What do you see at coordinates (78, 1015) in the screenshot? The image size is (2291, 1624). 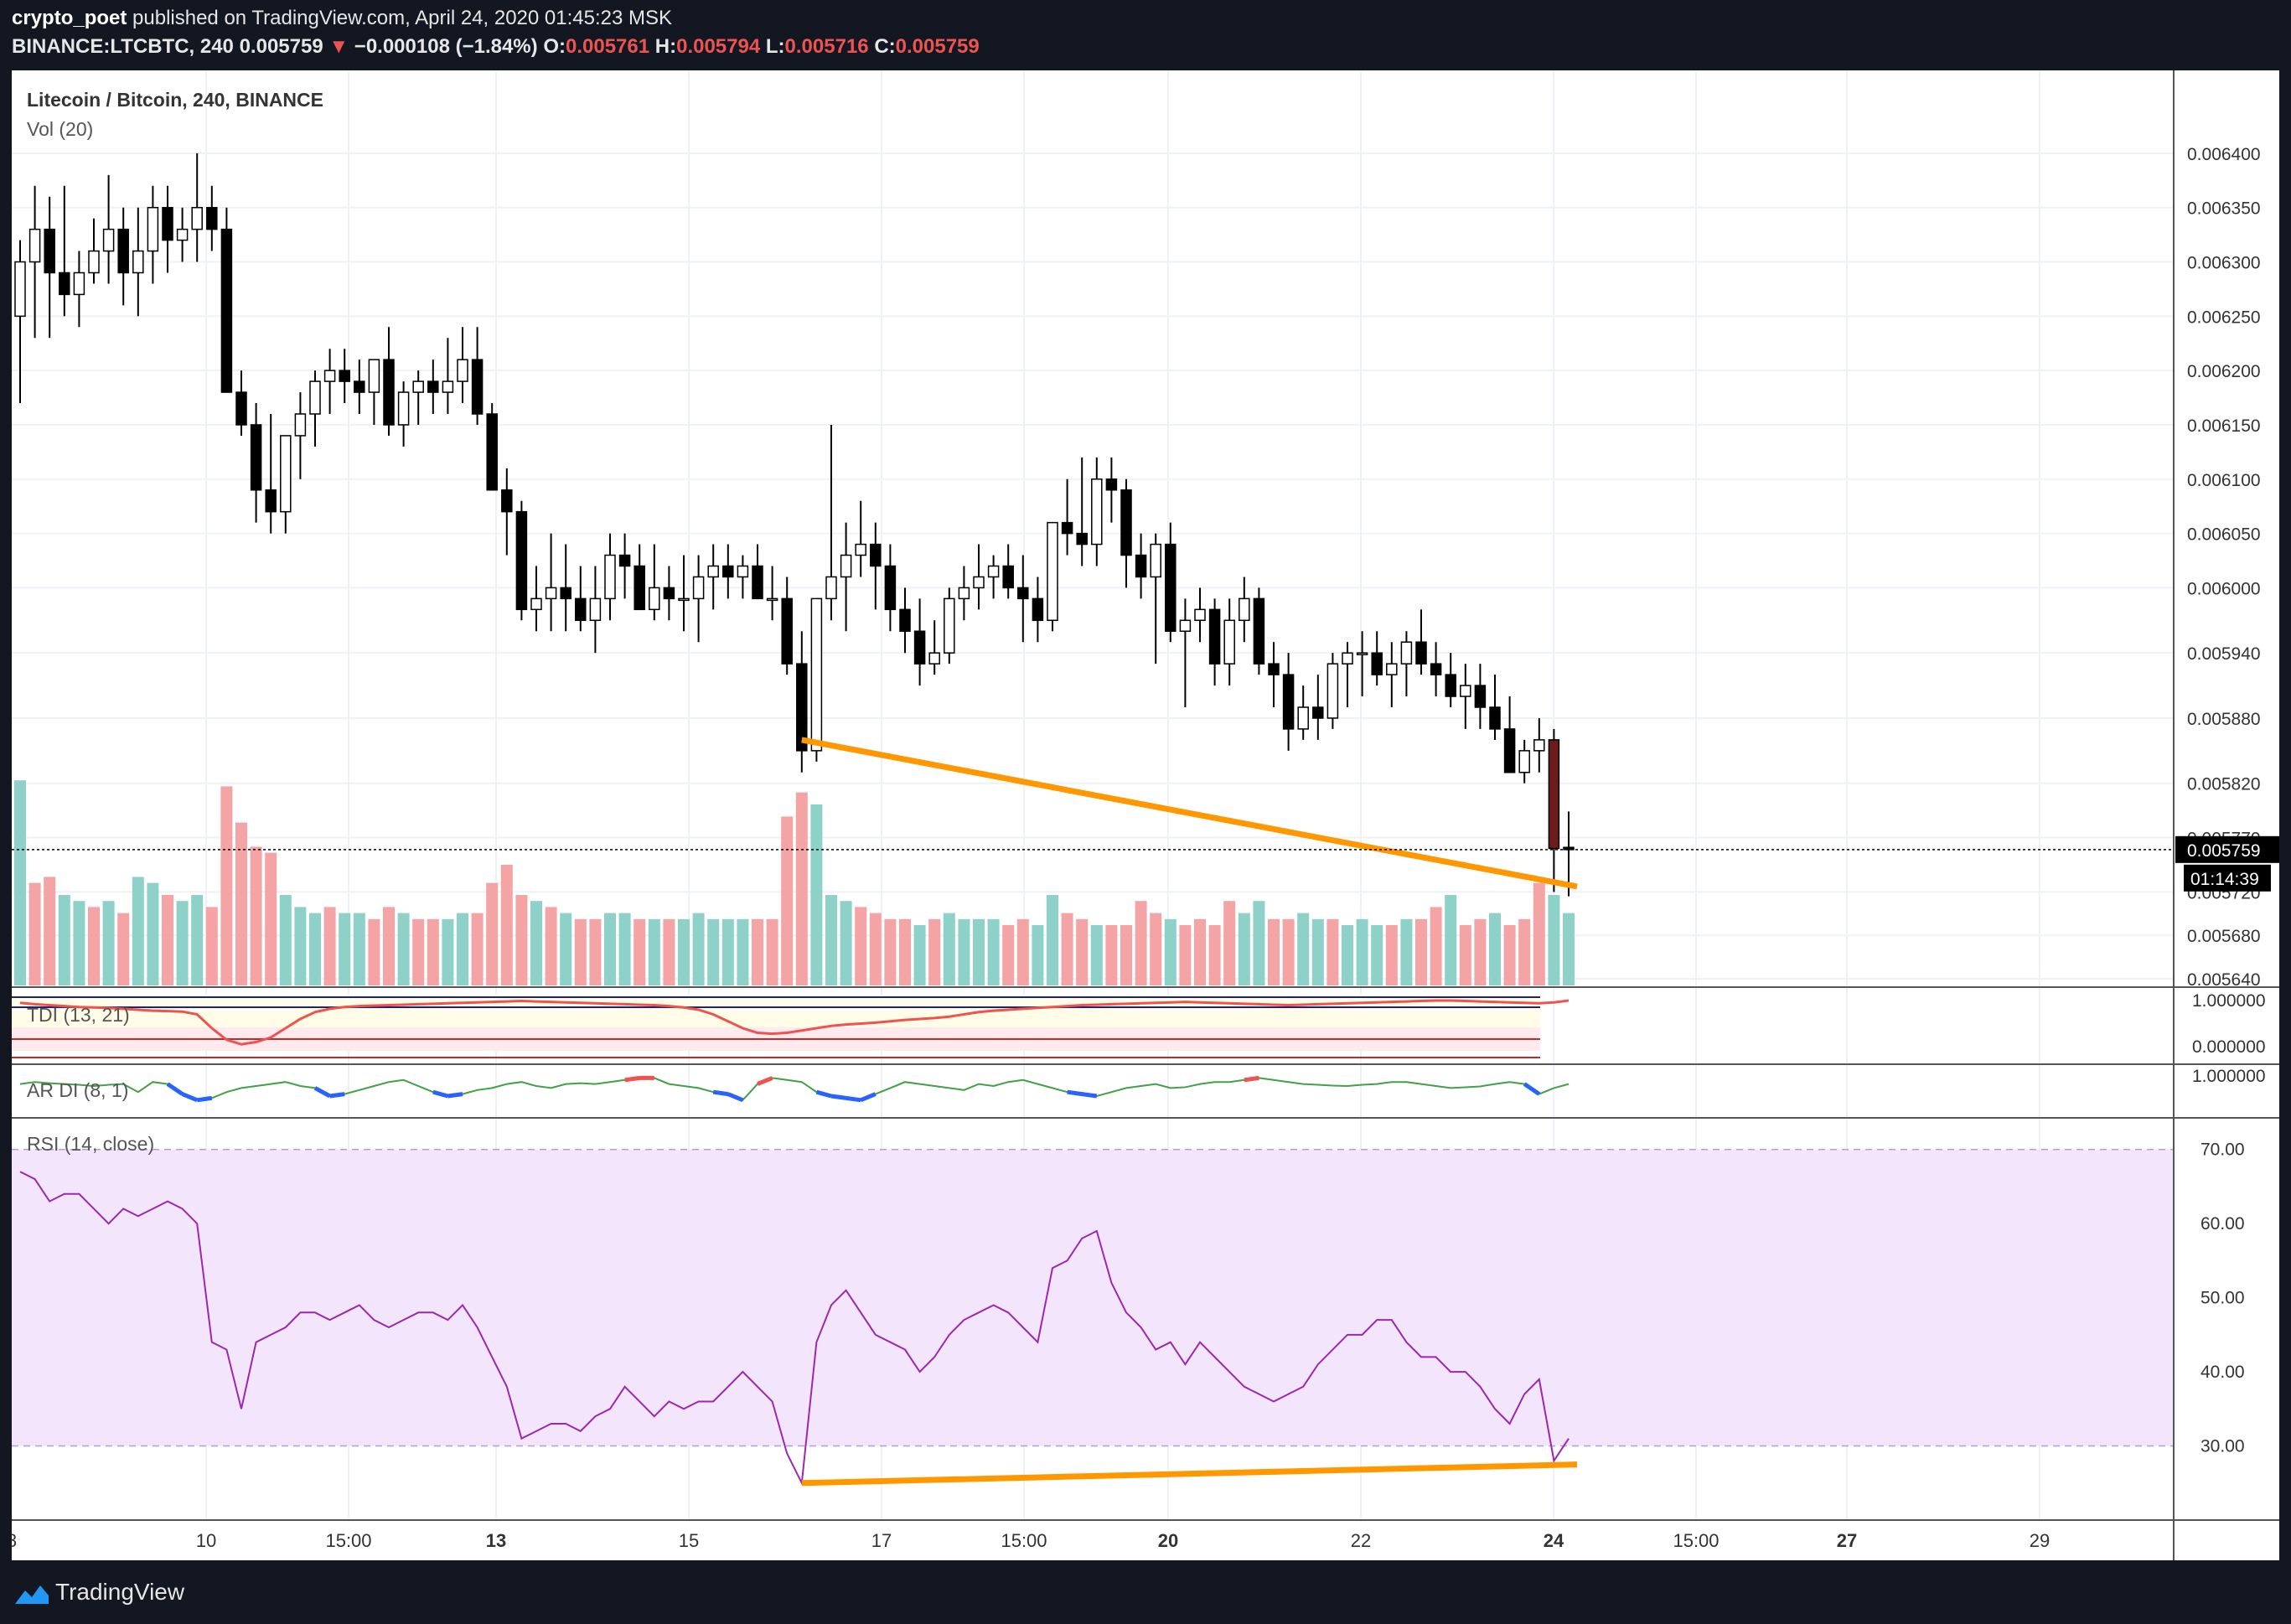 I see `tdi-legend: TDI (13, 21)` at bounding box center [78, 1015].